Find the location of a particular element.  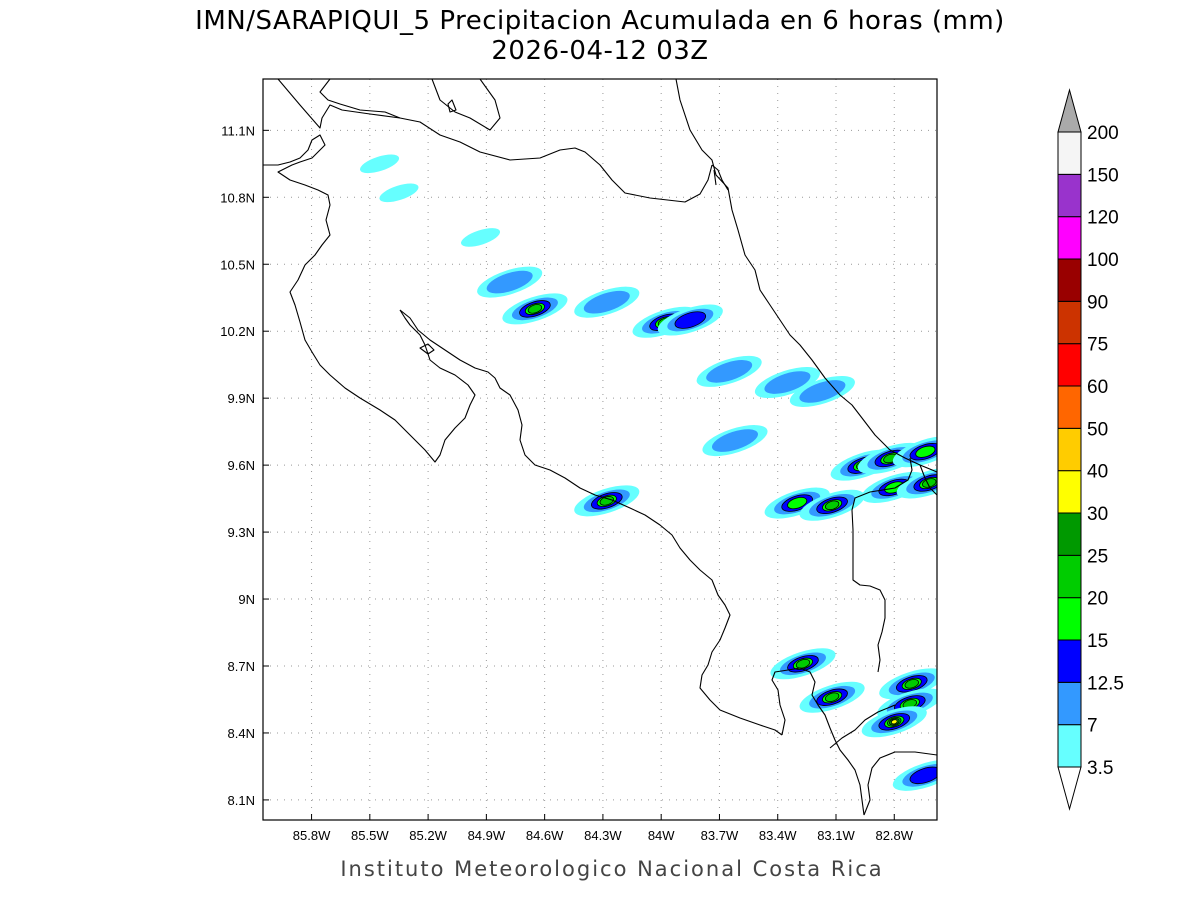

colorbar-label: 15 is located at coordinates (1097, 641).